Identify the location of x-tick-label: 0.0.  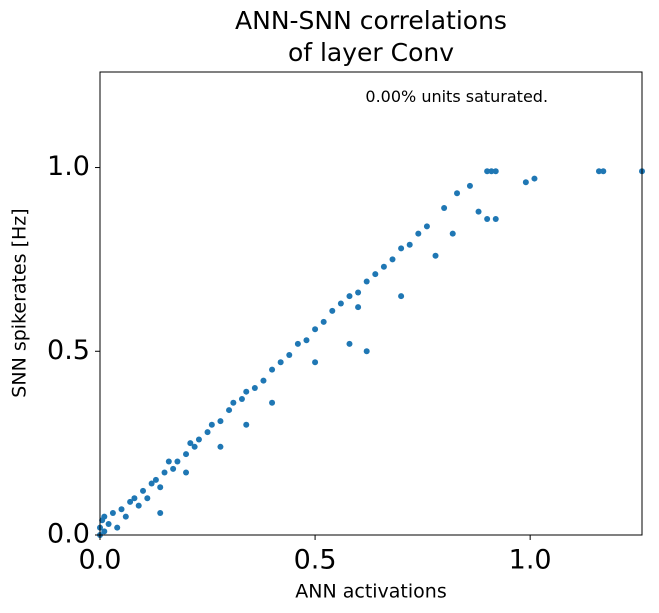
(100, 560).